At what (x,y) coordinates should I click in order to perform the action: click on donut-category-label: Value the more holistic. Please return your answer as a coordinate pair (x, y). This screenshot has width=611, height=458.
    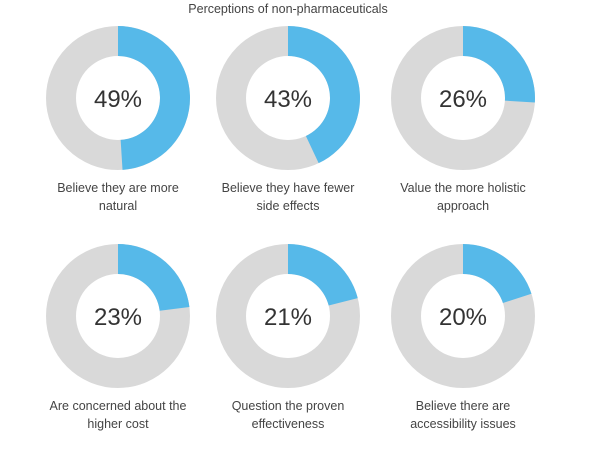
    Looking at the image, I should click on (463, 188).